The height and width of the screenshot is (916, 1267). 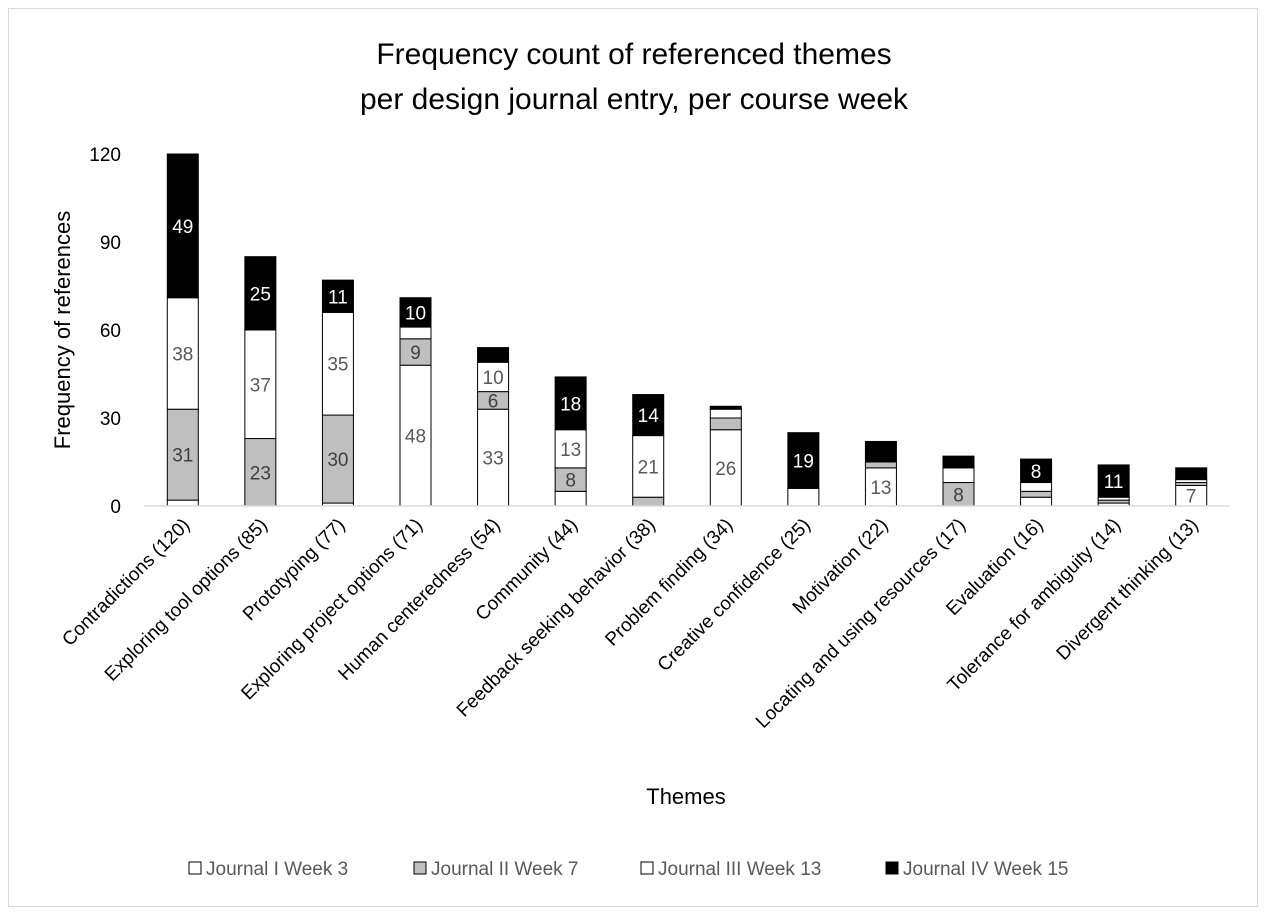 I want to click on y-axis-title: Frequency of references, so click(x=62, y=330).